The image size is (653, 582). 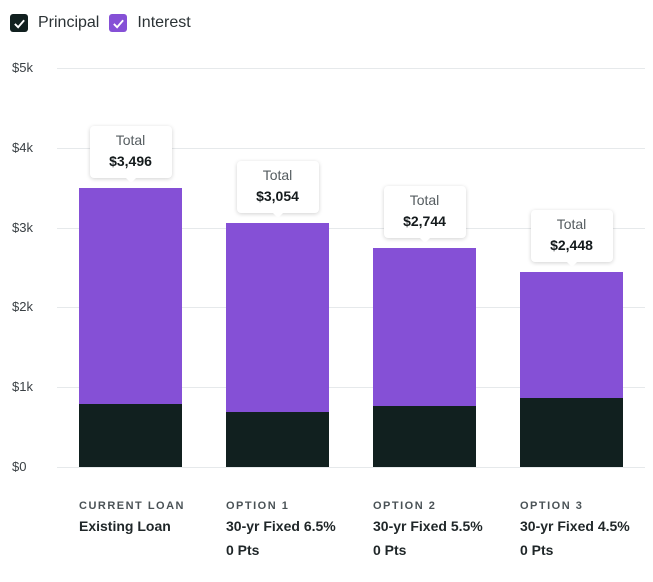 What do you see at coordinates (405, 506) in the screenshot?
I see `category-kicker: OPTION 2` at bounding box center [405, 506].